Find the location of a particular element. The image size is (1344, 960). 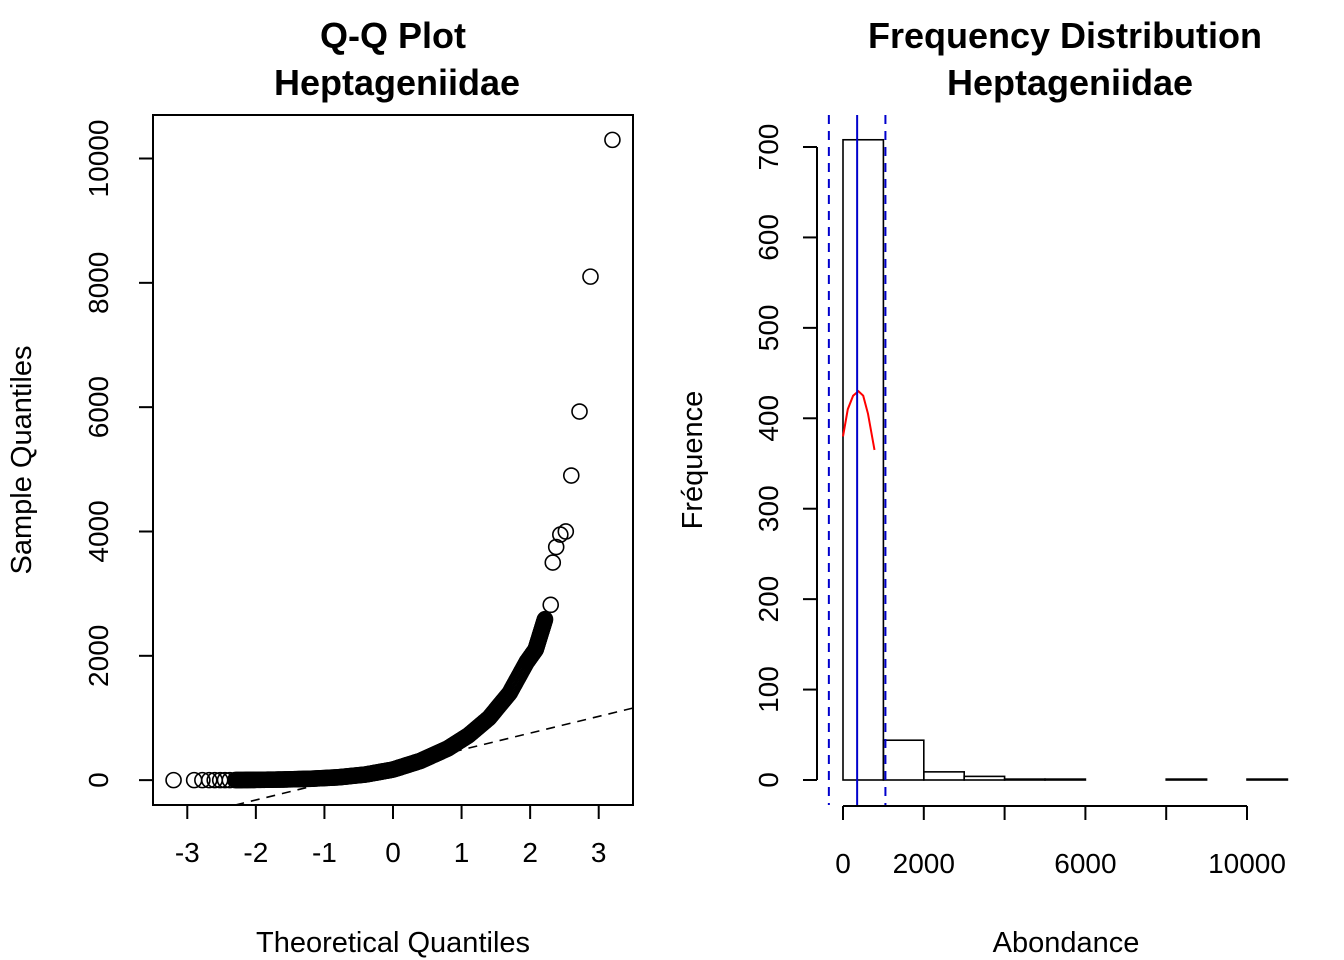

hist-y-tick-label: 100 is located at coordinates (768, 689).